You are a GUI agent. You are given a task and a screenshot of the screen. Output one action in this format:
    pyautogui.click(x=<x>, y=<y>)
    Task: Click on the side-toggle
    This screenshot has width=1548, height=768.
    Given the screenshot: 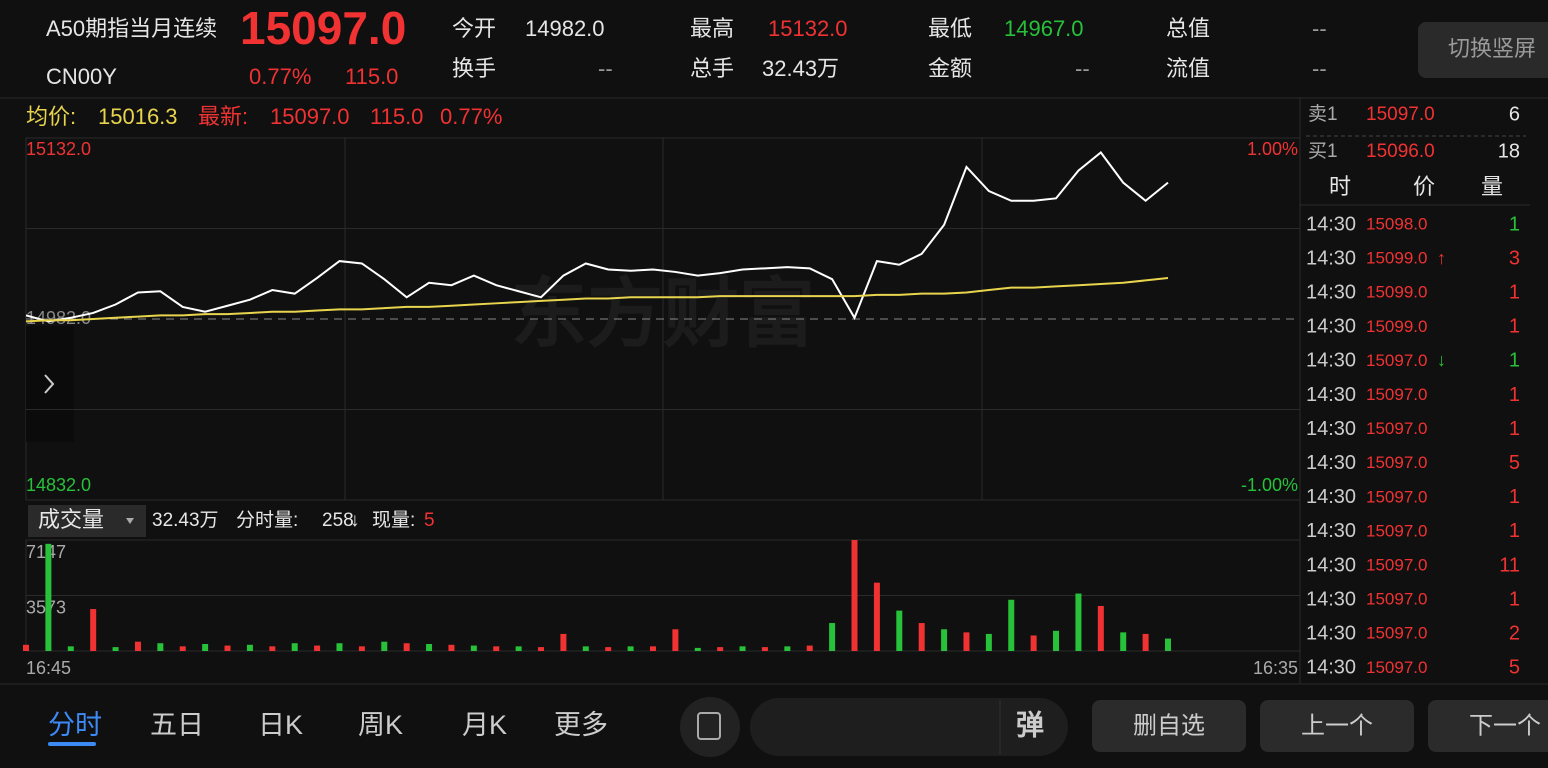 What is the action you would take?
    pyautogui.click(x=50, y=384)
    